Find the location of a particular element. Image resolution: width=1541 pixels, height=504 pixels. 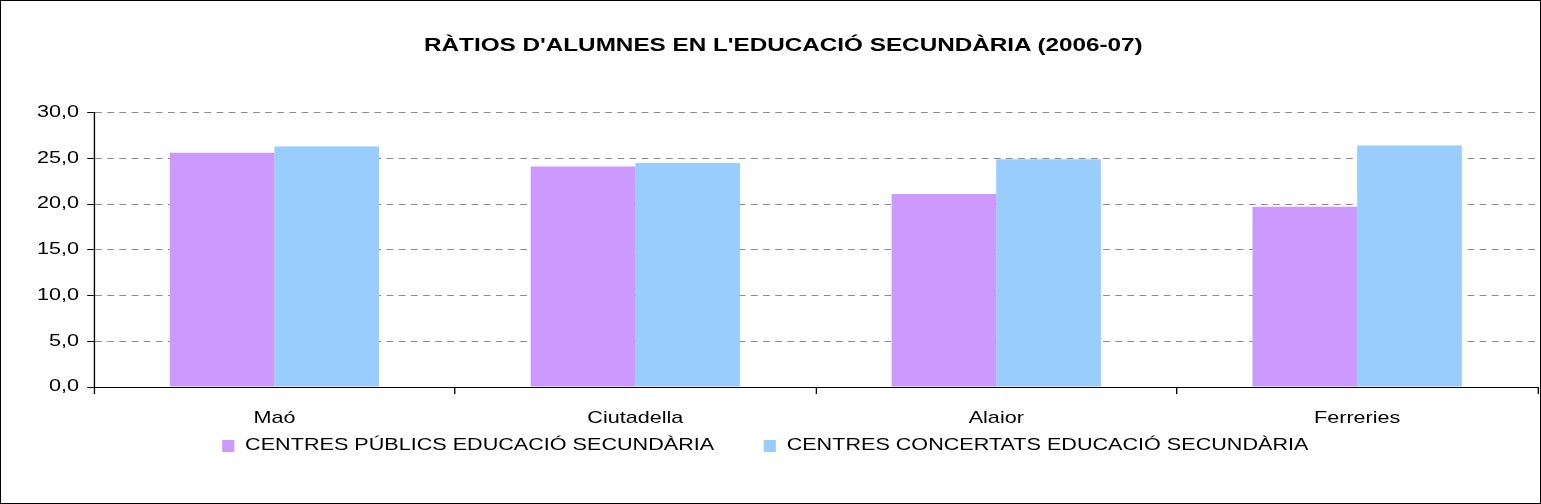

x-tick-label: Maó is located at coordinates (274, 417).